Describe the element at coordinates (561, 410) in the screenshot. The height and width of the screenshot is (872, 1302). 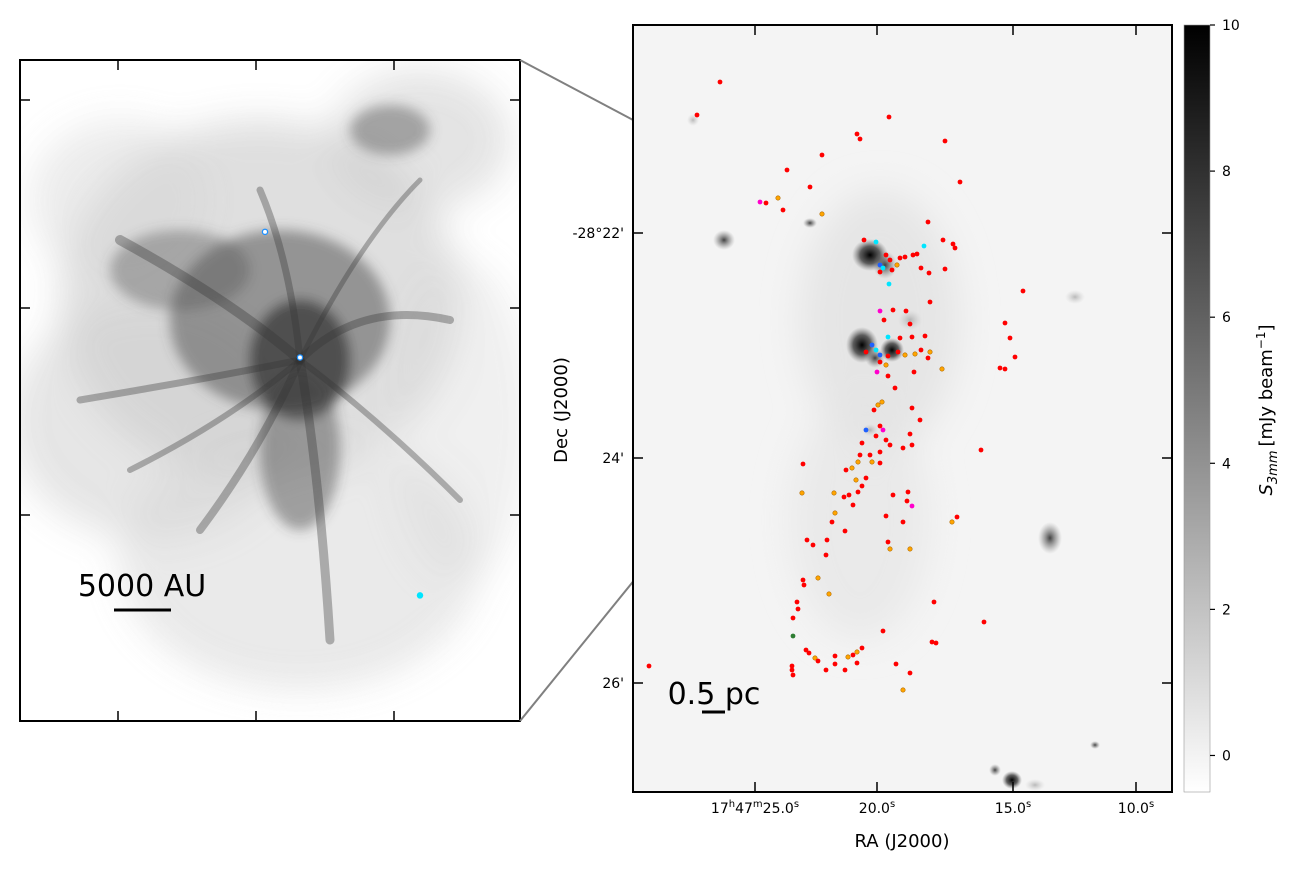
I see `y-axis-title: Dec (J2000)` at that location.